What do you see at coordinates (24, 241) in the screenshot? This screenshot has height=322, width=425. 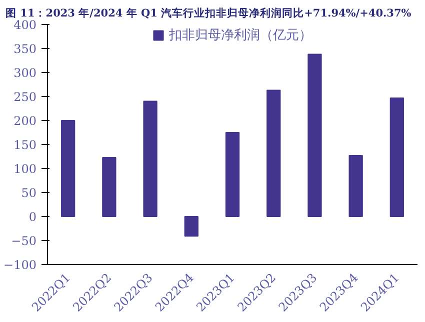 I see `y-tick-label: −50` at bounding box center [24, 241].